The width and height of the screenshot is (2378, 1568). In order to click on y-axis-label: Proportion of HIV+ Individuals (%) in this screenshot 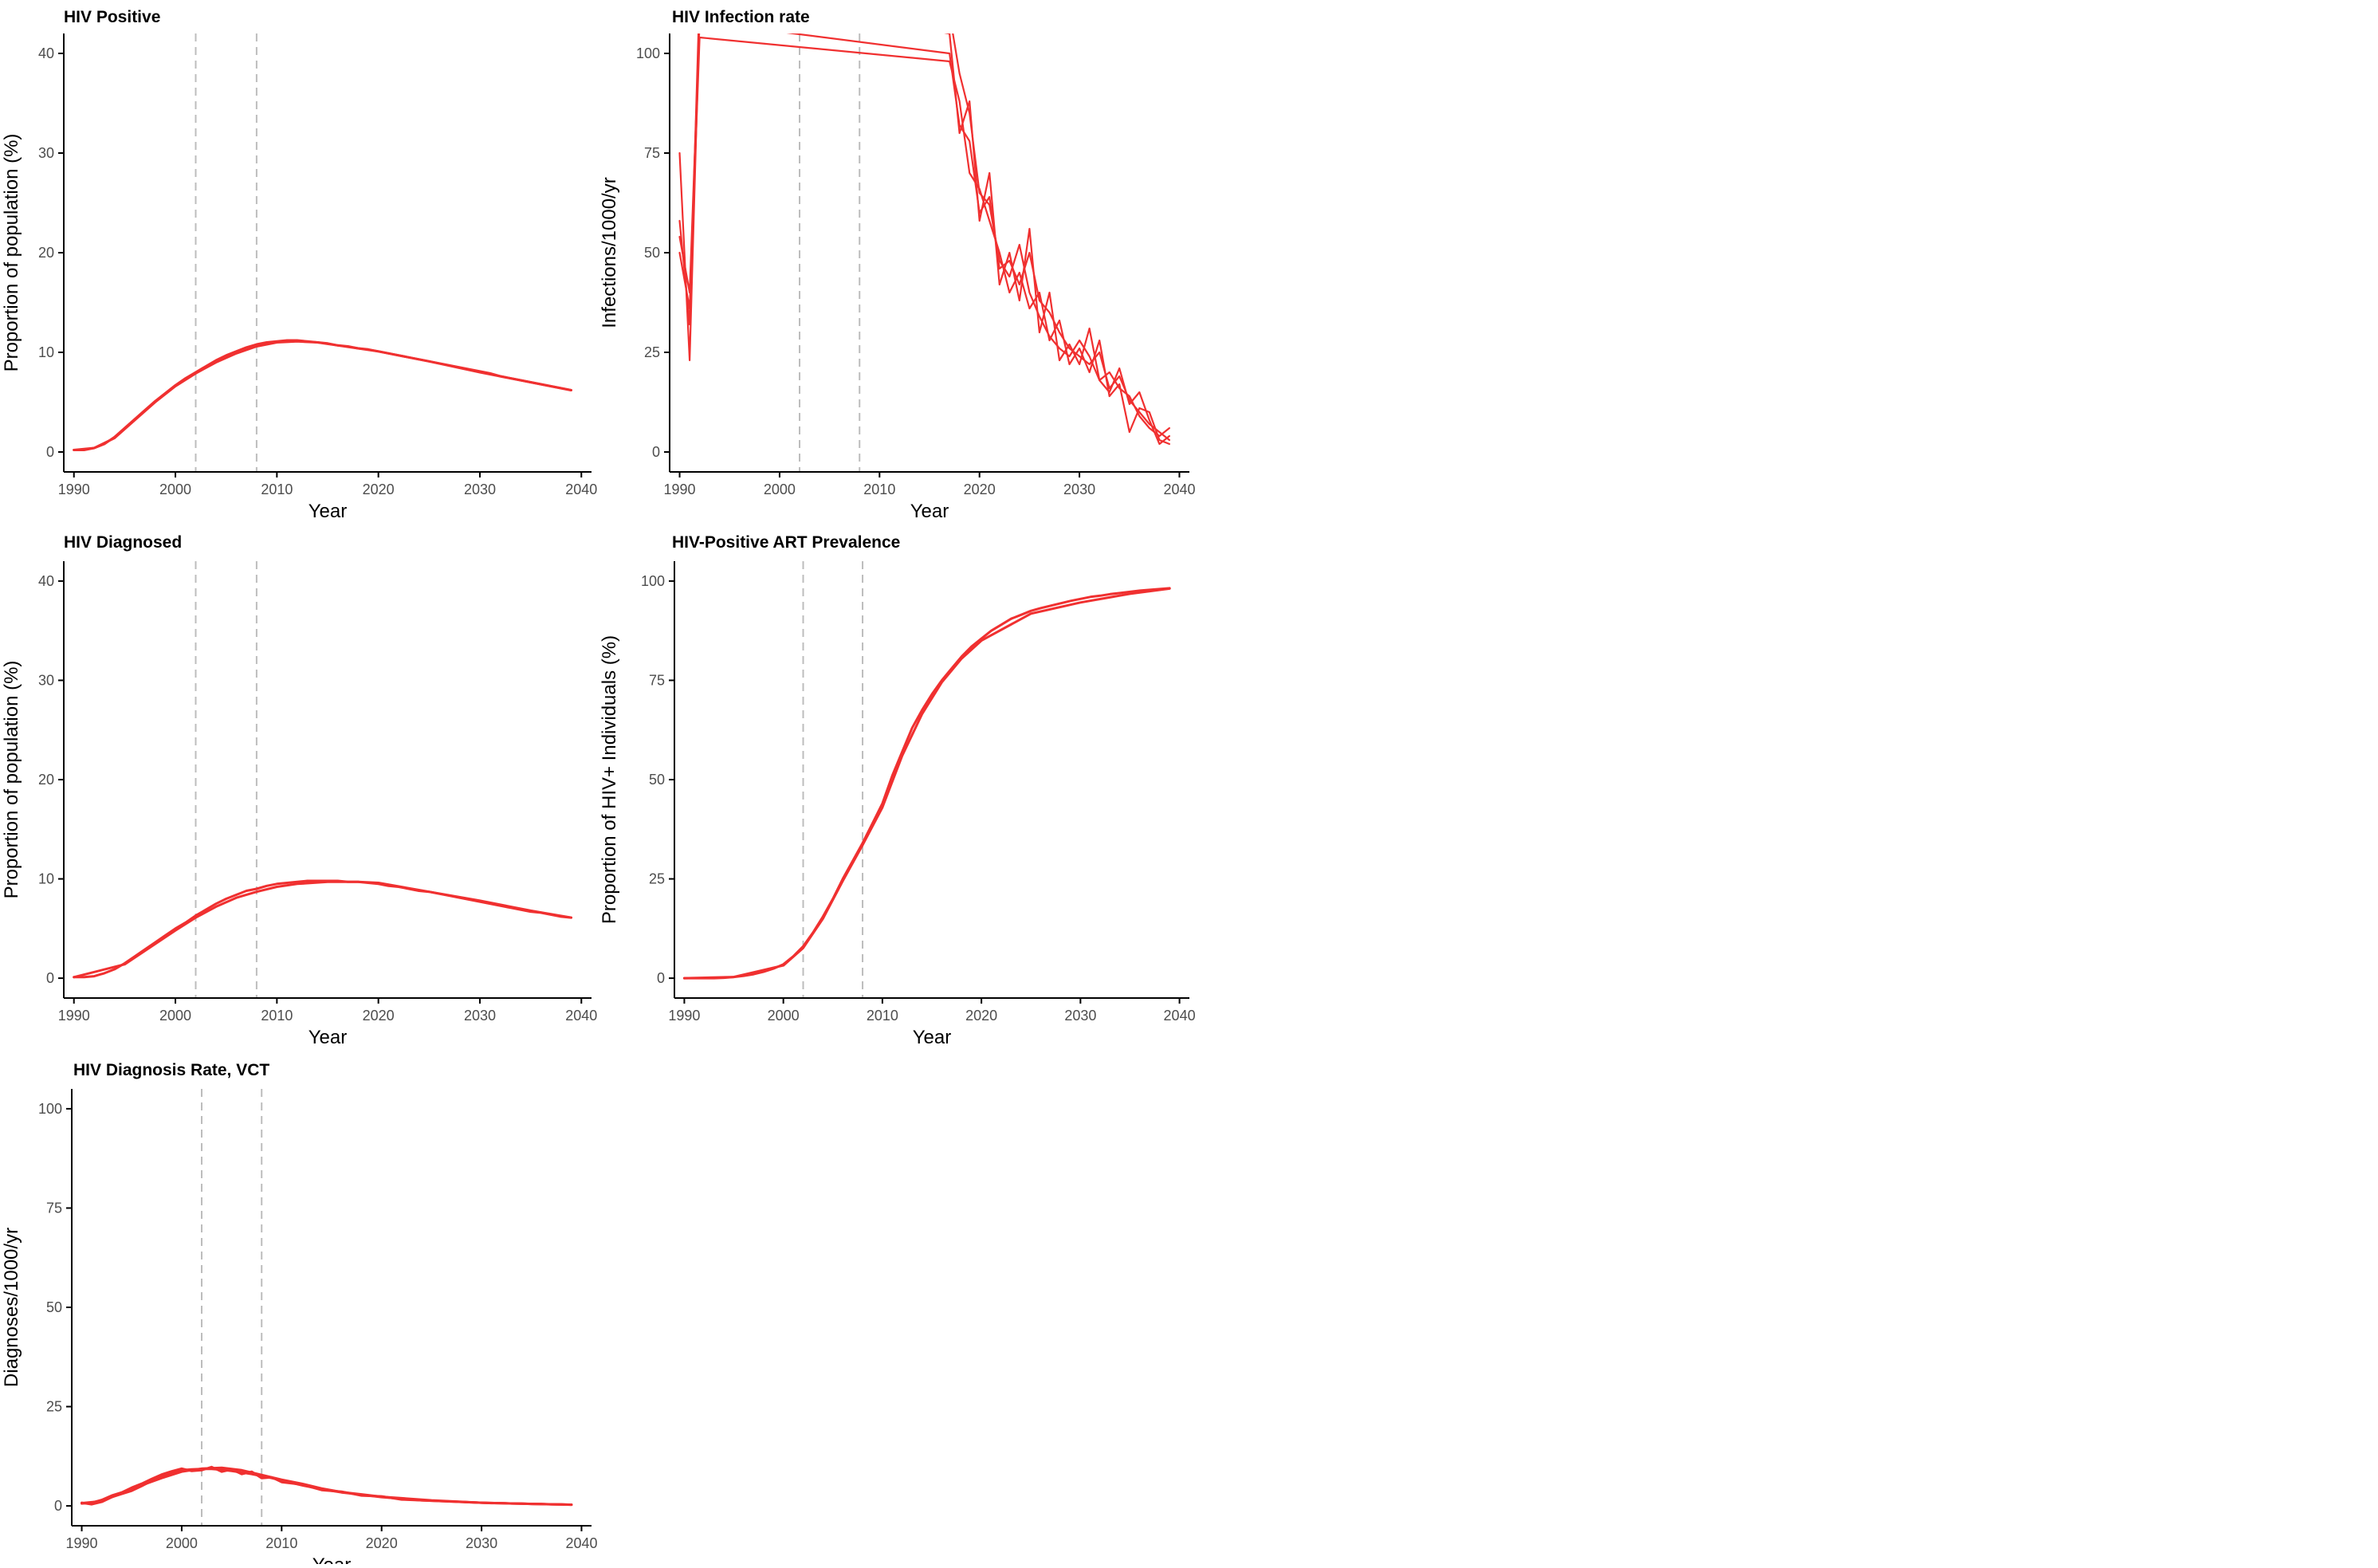, I will do `click(610, 779)`.